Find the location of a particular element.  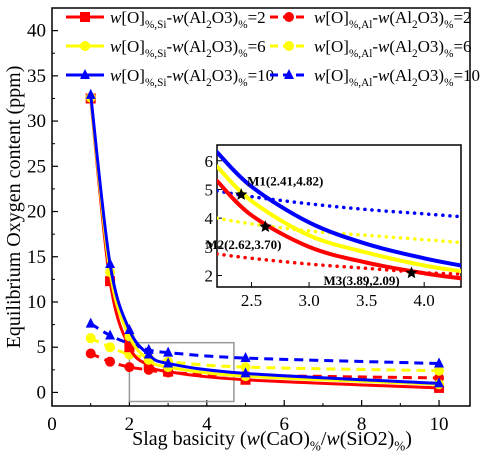

x-tick-label-5: 10 is located at coordinates (439, 424).